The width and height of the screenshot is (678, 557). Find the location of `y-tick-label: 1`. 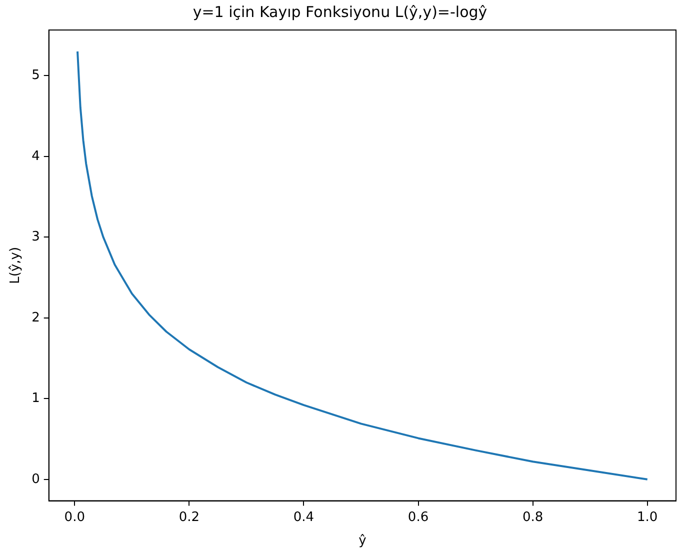

y-tick-label: 1 is located at coordinates (36, 398).